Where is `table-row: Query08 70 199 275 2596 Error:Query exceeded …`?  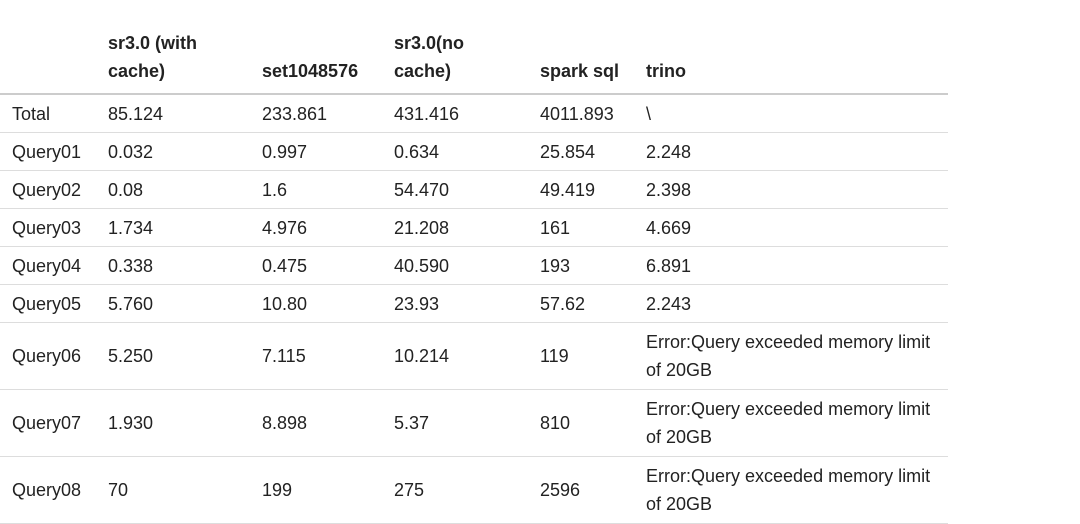
table-row: Query08 70 199 275 2596 Error:Query exceeded … is located at coordinates (474, 490).